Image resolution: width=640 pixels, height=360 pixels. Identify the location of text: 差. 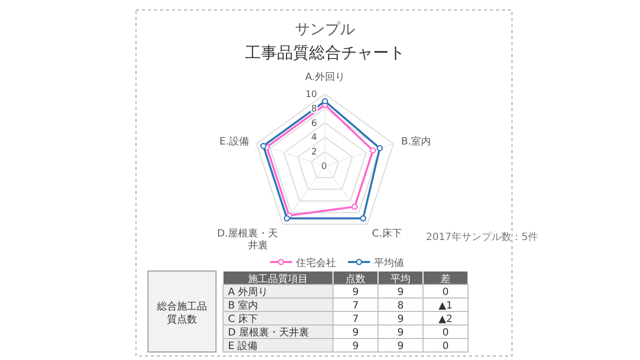
(445, 279).